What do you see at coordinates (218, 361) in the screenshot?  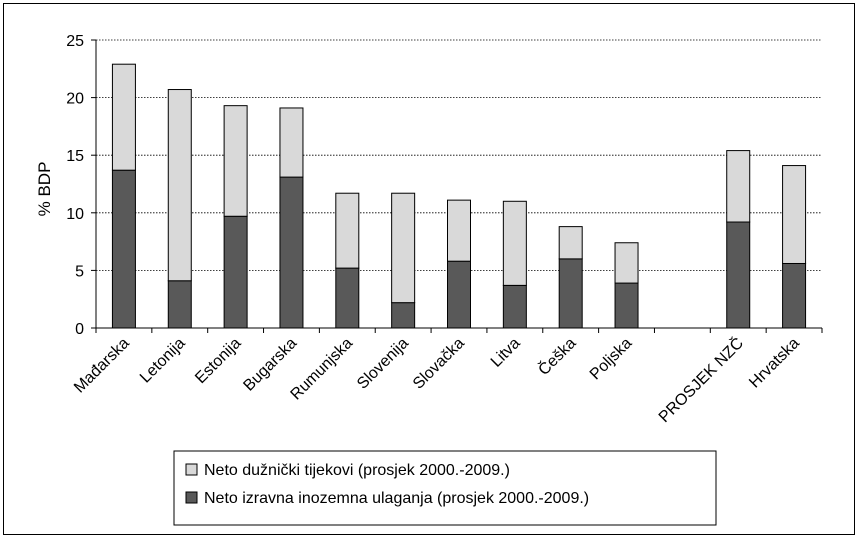 I see `x-category-label-2: Estonija` at bounding box center [218, 361].